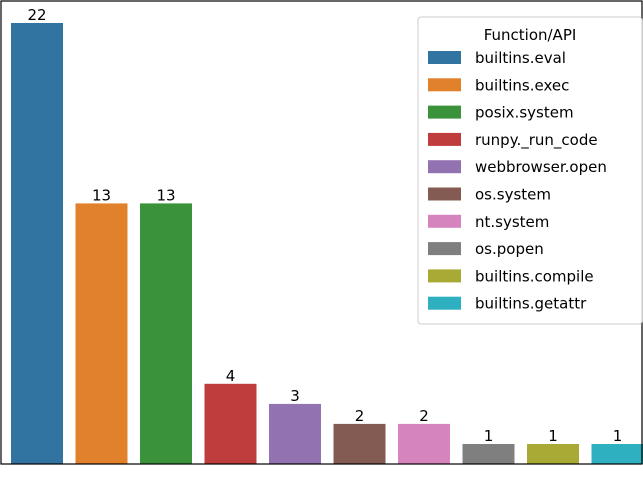  I want to click on legend-label: os.popen, so click(509, 249).